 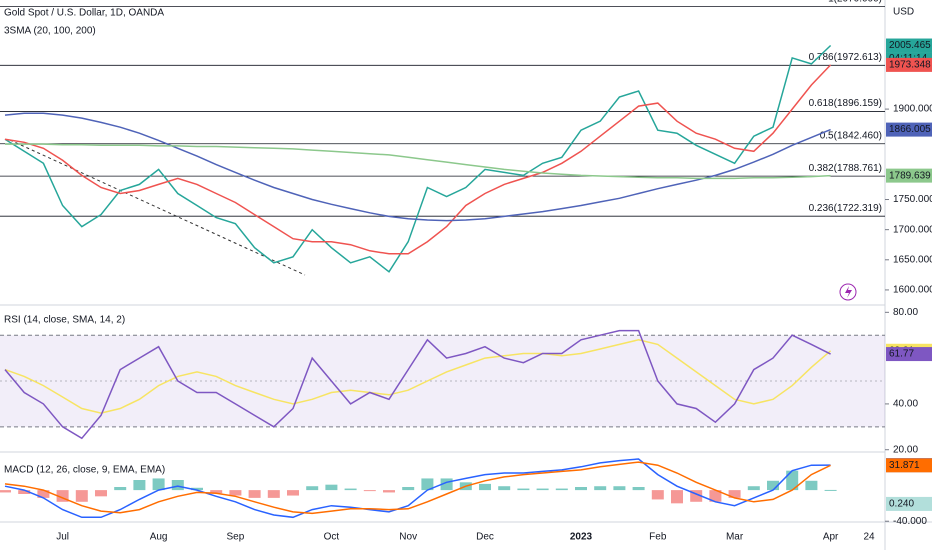 What do you see at coordinates (901, 504) in the screenshot?
I see `value-tag-text: 0.240` at bounding box center [901, 504].